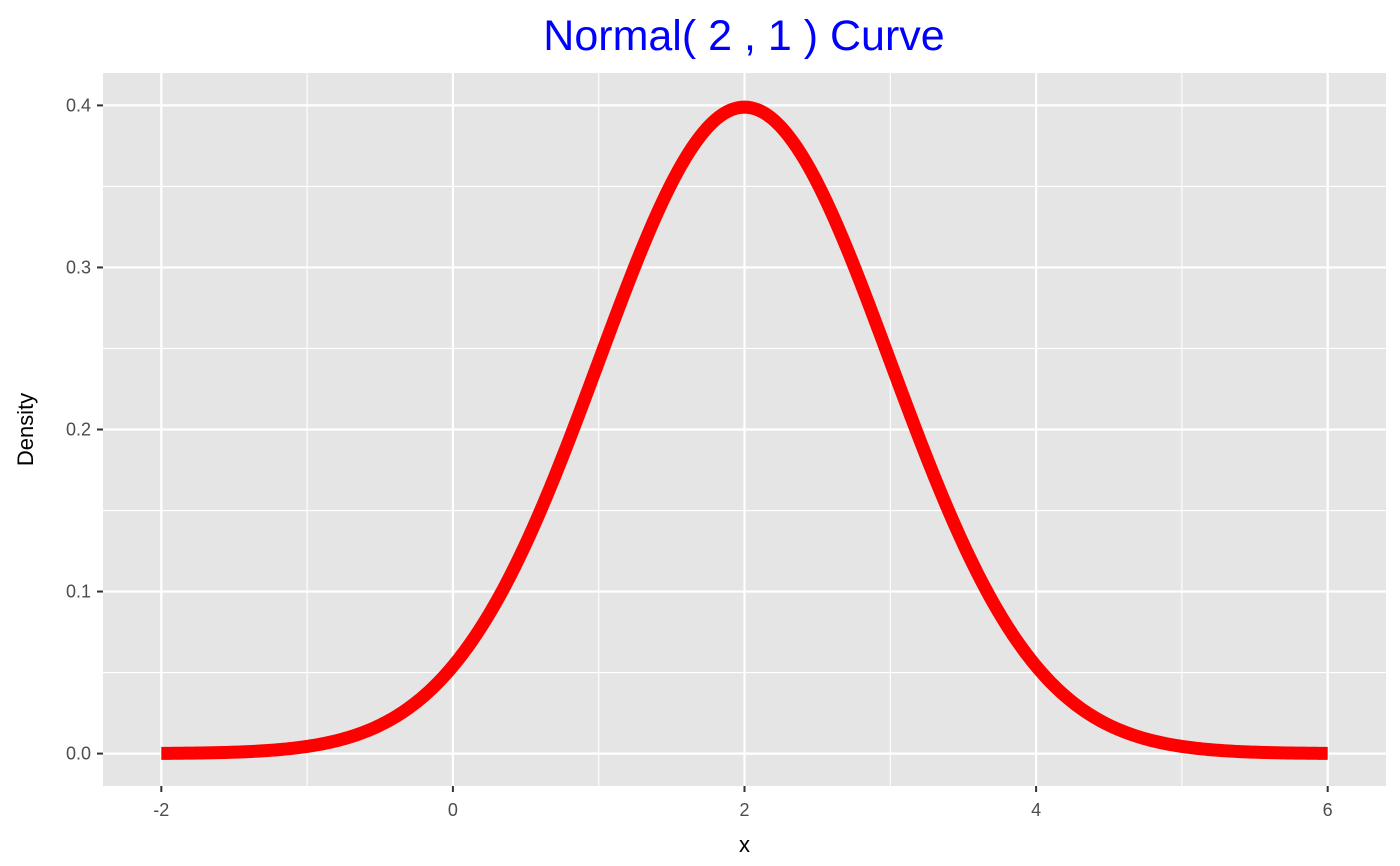  What do you see at coordinates (453, 810) in the screenshot?
I see `x-tick-label: 0` at bounding box center [453, 810].